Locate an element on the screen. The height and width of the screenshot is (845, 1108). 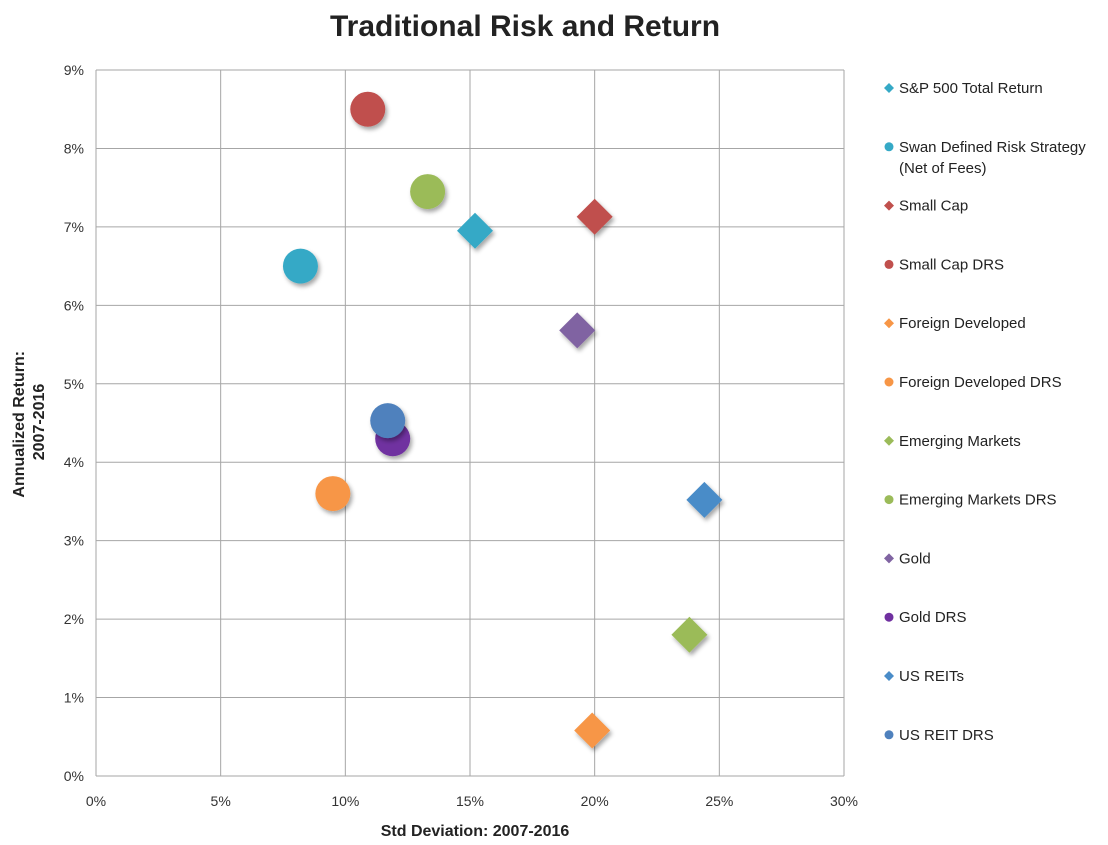
legend-label-emerging-markets: Emerging Markets is located at coordinates (960, 441).